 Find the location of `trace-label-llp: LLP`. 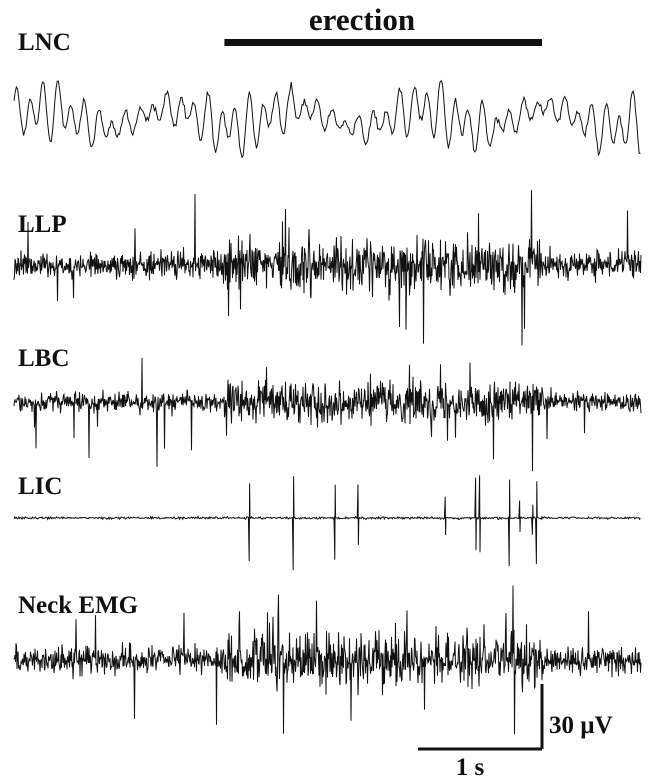

trace-label-llp: LLP is located at coordinates (42, 224).